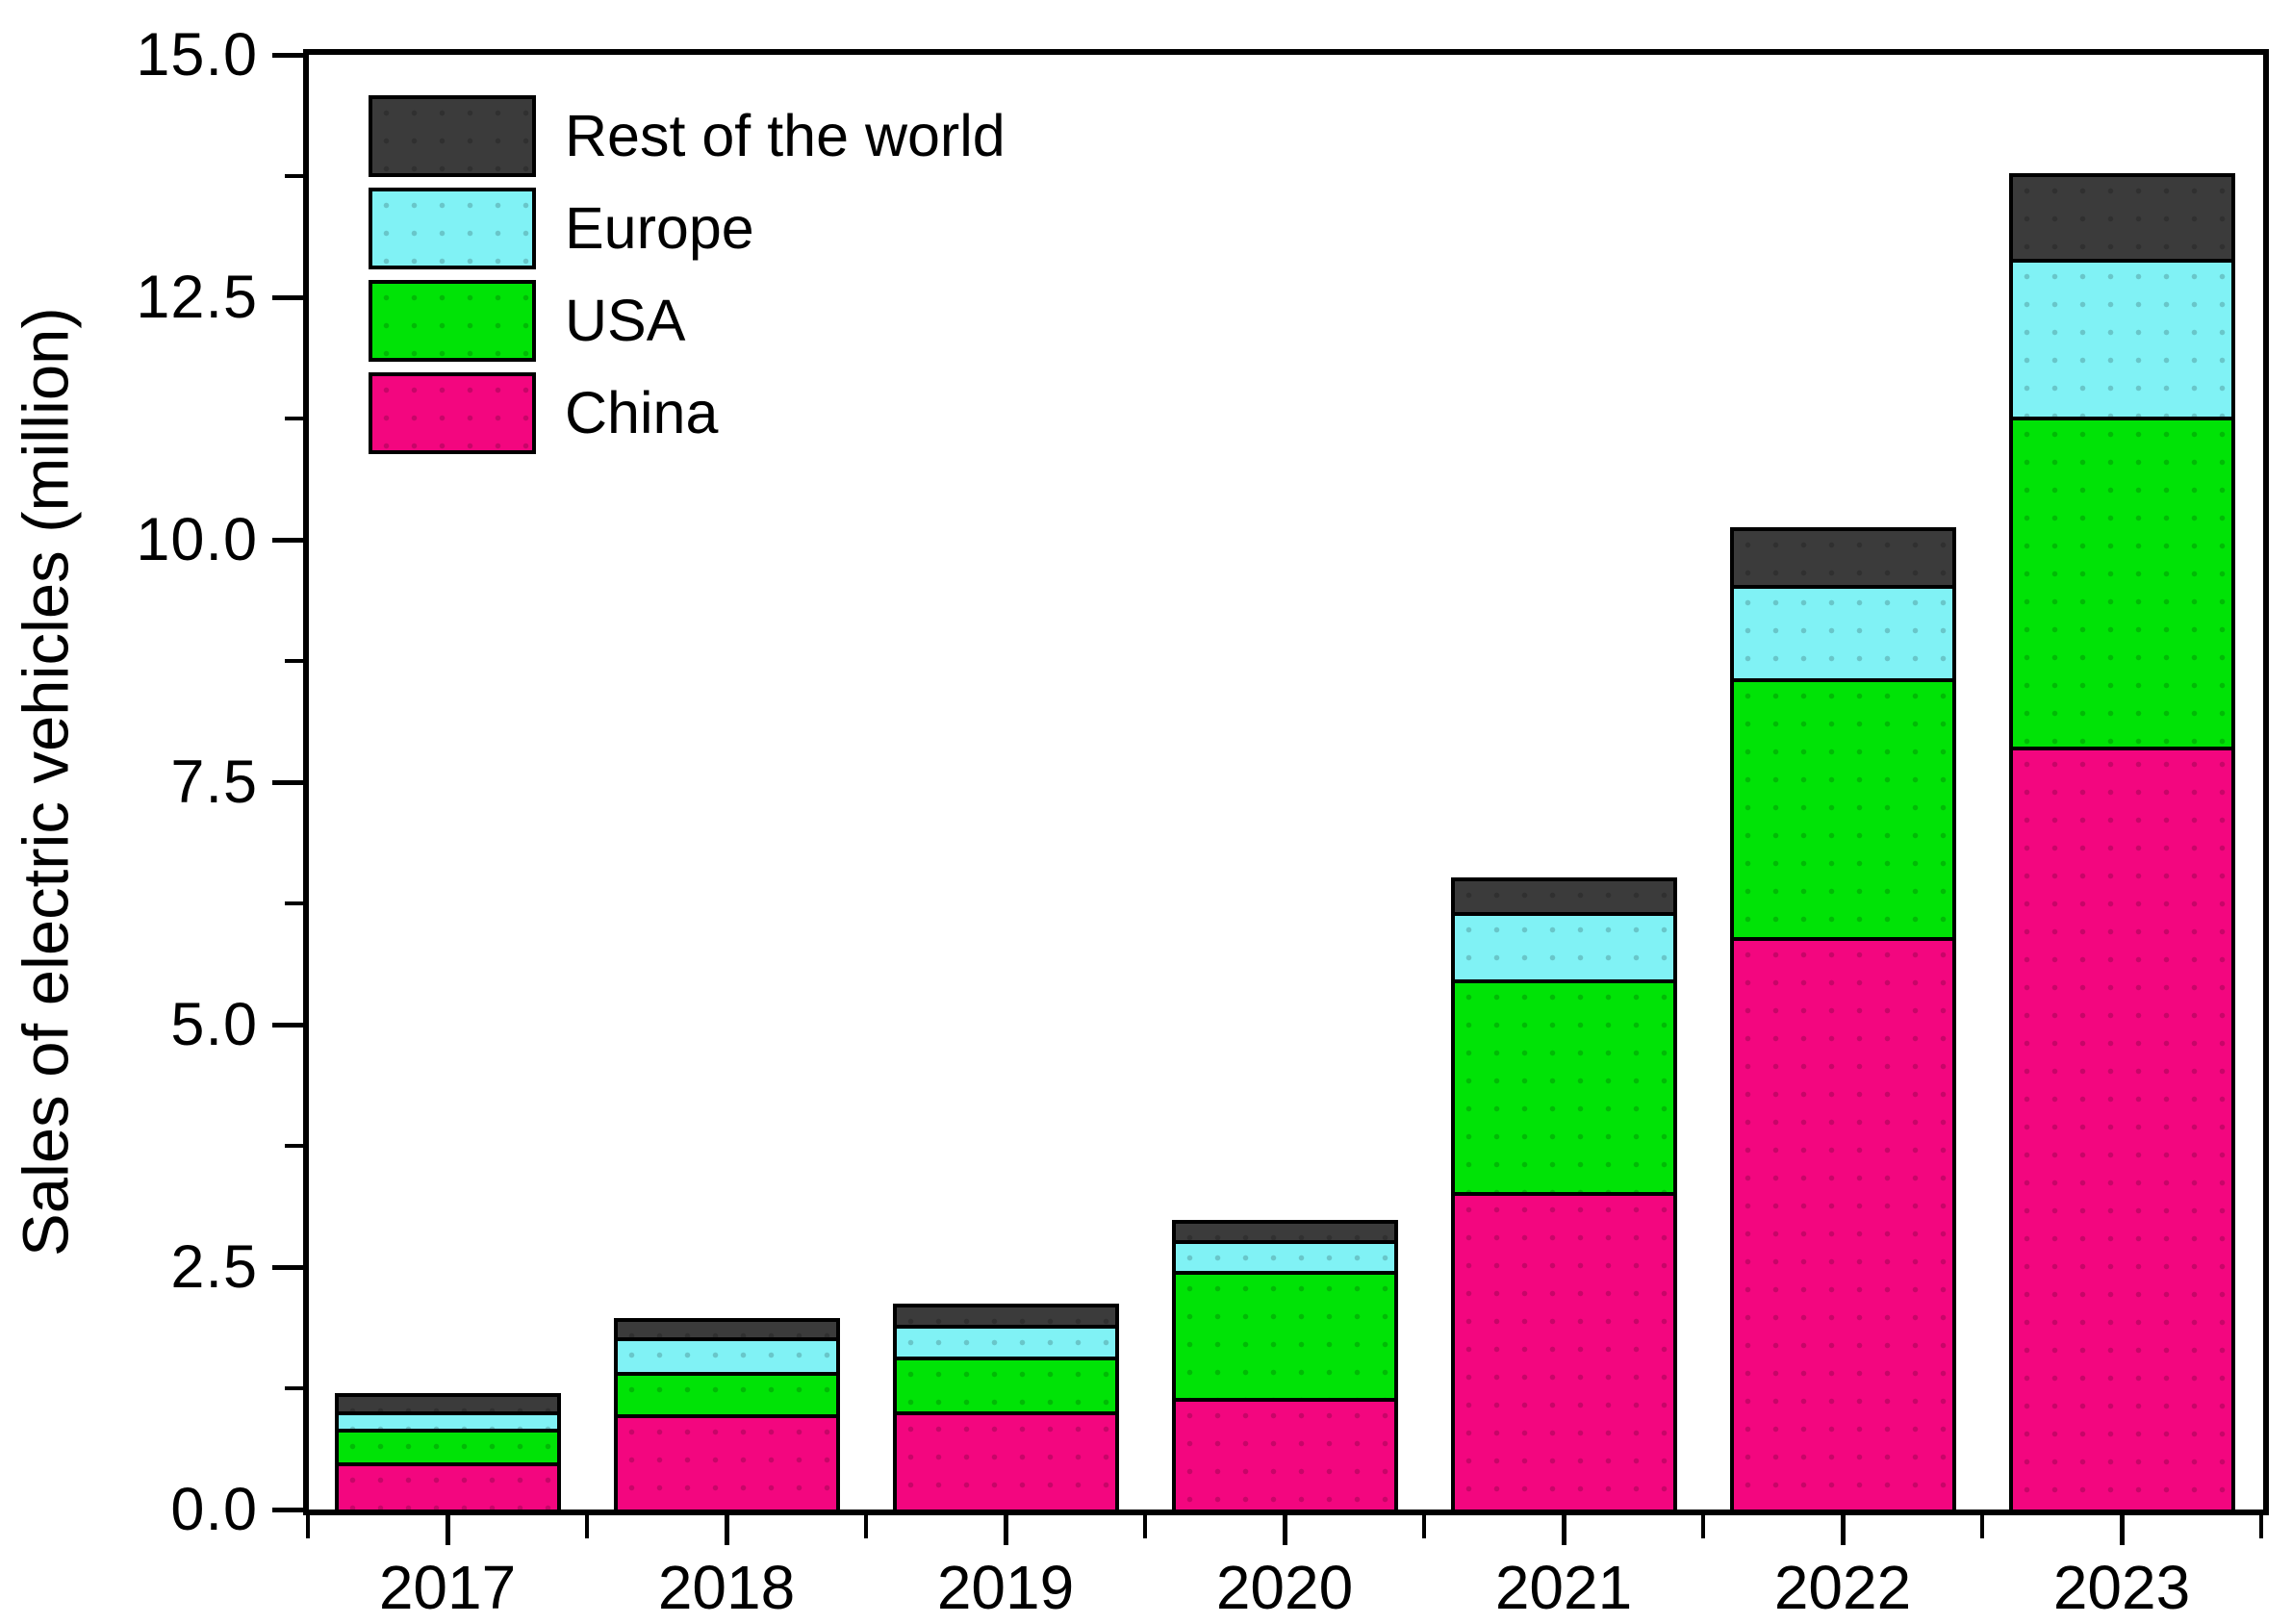 Image resolution: width=2292 pixels, height=1624 pixels. Describe the element at coordinates (447, 1587) in the screenshot. I see `x-axis-tick-label: 2017` at that location.